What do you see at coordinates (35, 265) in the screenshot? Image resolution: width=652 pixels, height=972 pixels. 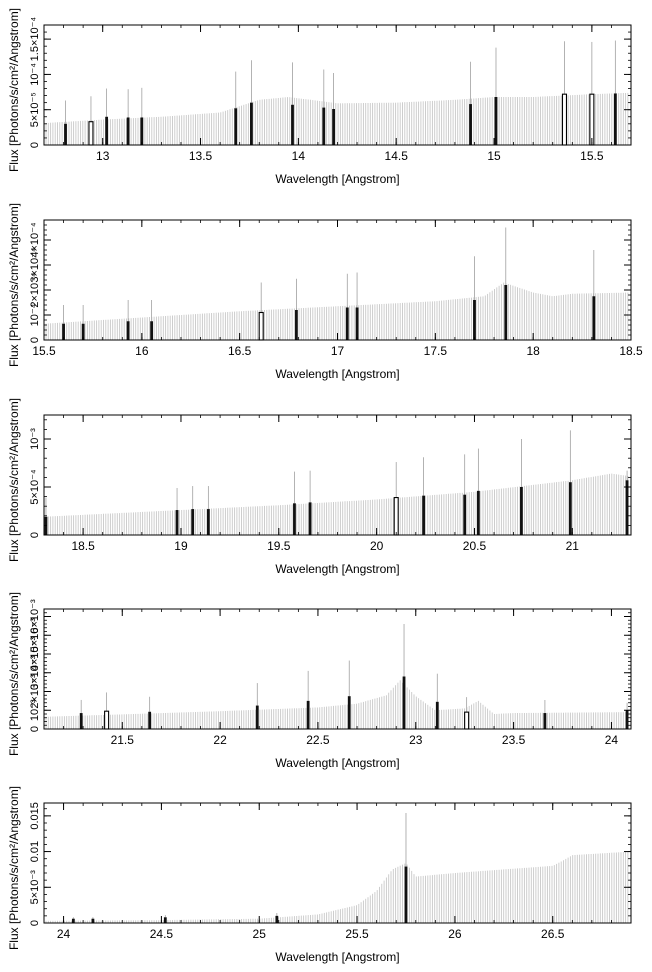 I see `y-tick-label: 3×10⁻⁴` at bounding box center [35, 265].